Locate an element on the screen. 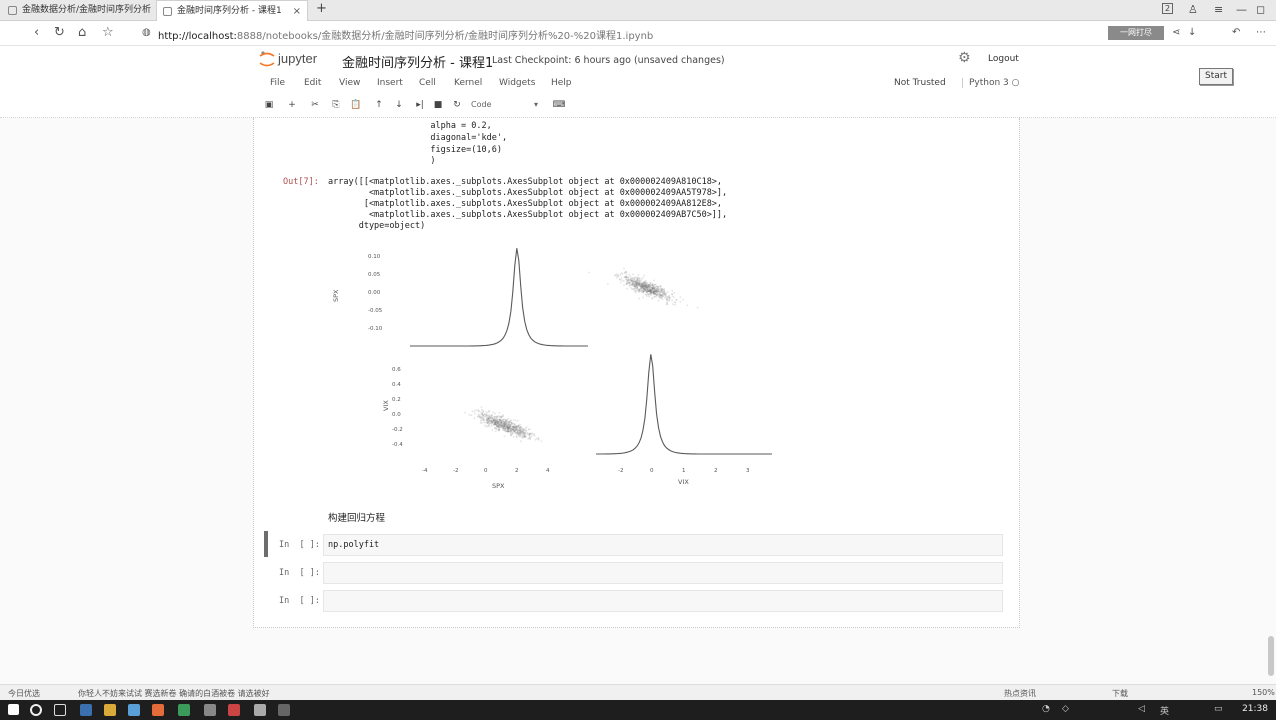  arrow-up-icon: ↑ is located at coordinates (379, 105).